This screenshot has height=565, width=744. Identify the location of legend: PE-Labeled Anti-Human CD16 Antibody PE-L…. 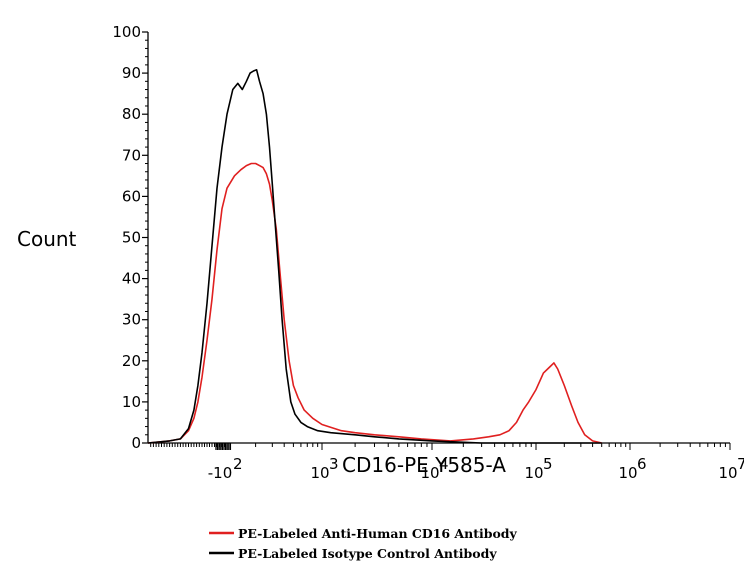
(363, 543).